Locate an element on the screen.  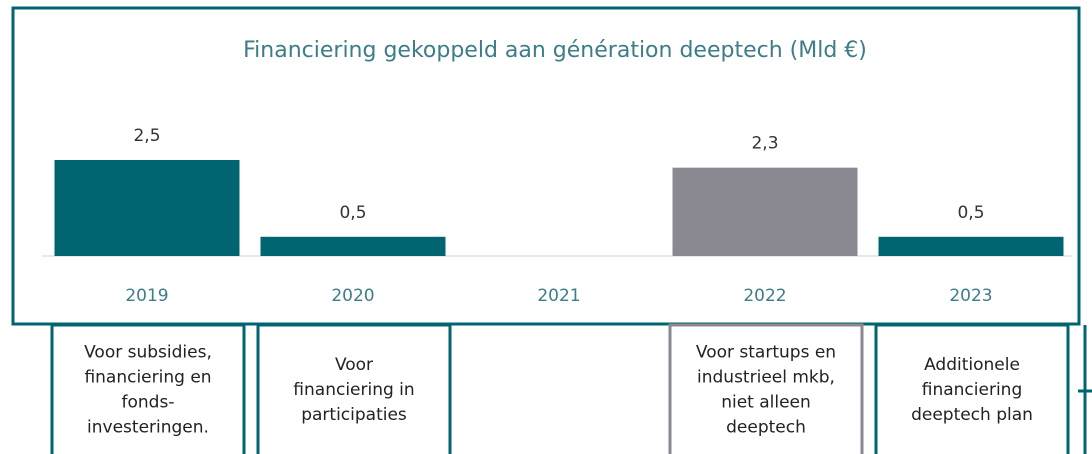
note-text: deeptech plan is located at coordinates (972, 415).